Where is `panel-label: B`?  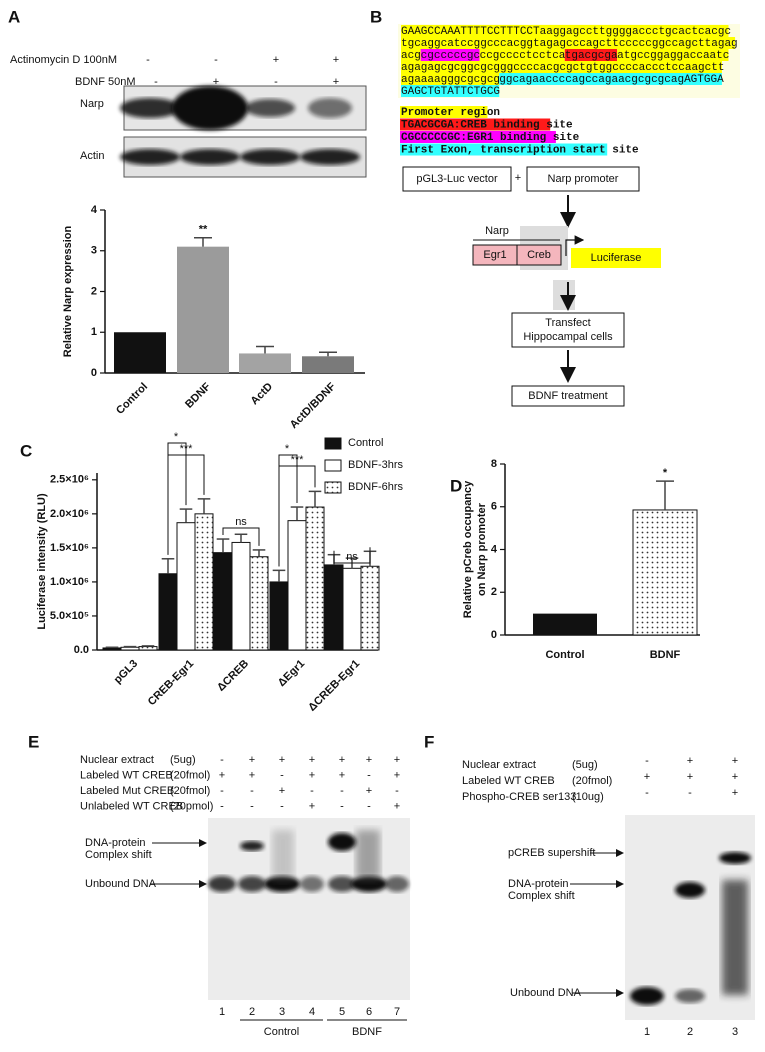
panel-label: B is located at coordinates (376, 16).